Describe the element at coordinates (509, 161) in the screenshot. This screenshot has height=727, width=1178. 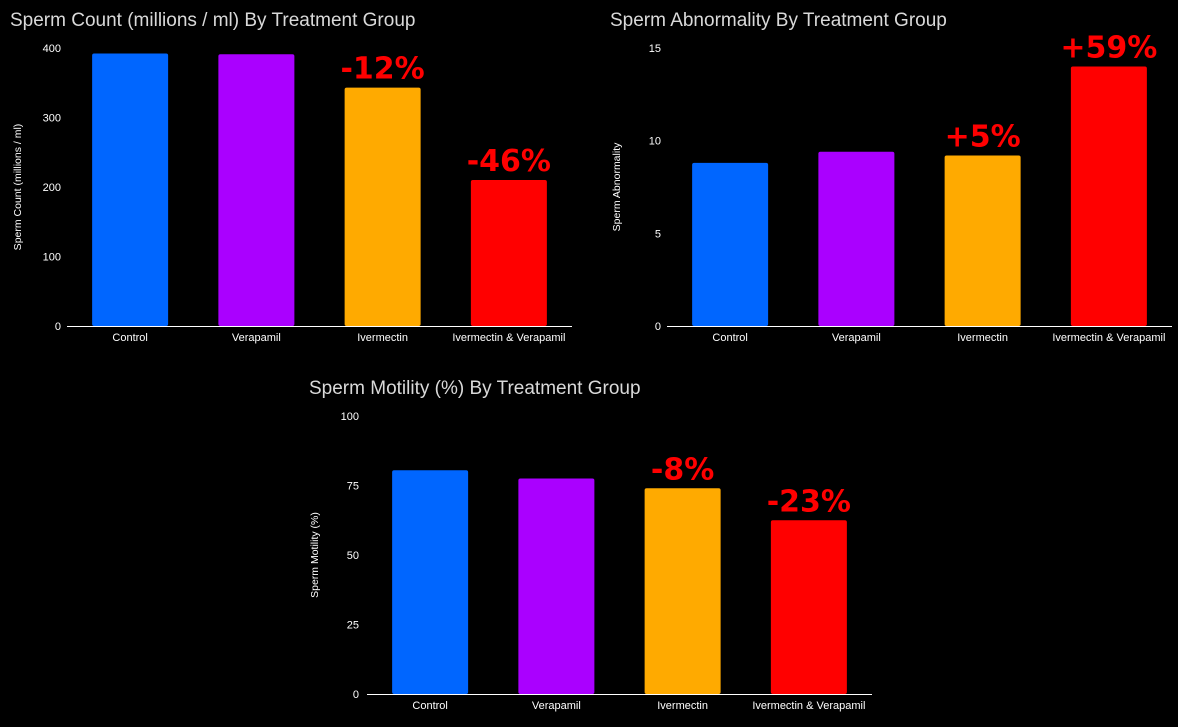
I see `percent-change-label: -46%` at that location.